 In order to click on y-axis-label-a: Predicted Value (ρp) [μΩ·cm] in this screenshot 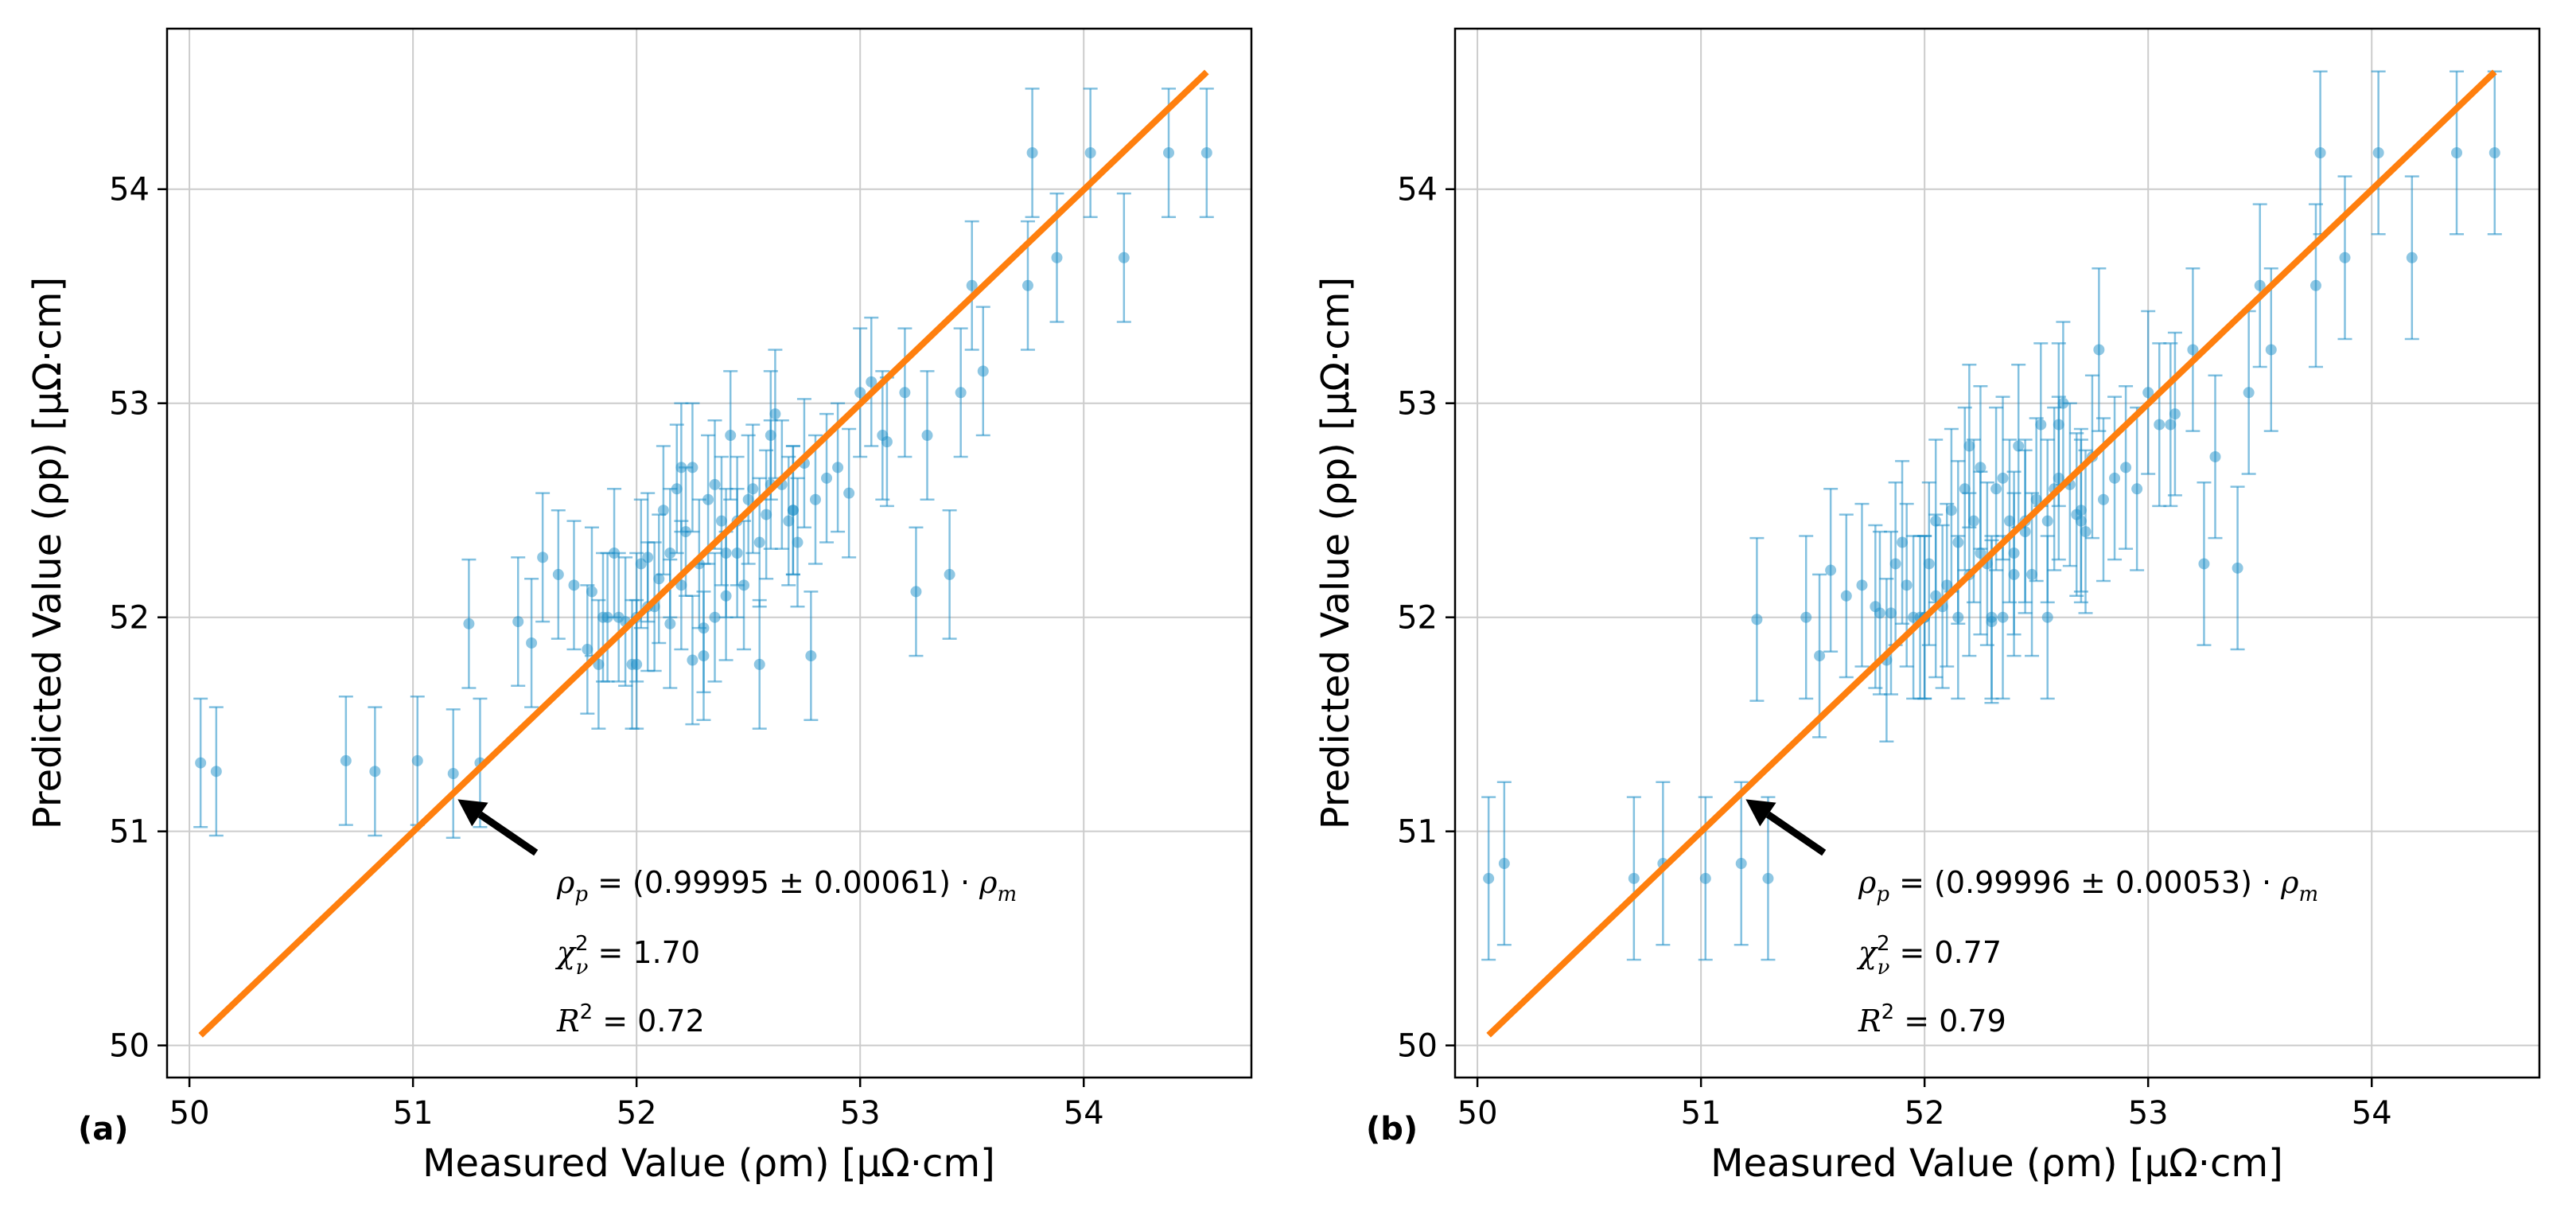, I will do `click(48, 553)`.